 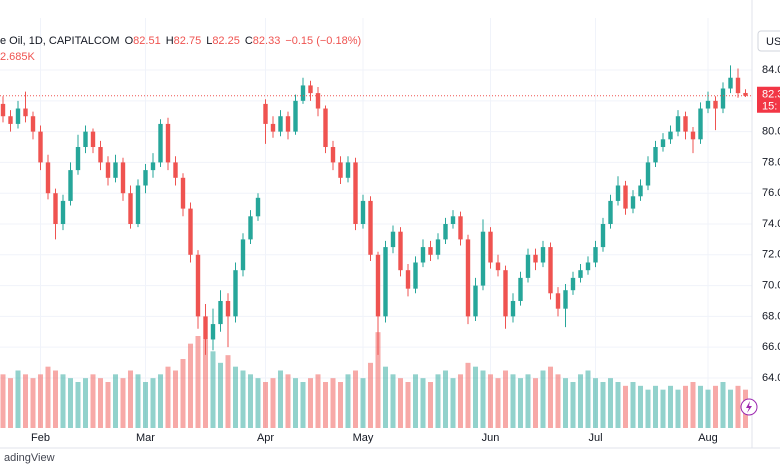 What do you see at coordinates (771, 70) in the screenshot?
I see `y-tick-label: 84.0` at bounding box center [771, 70].